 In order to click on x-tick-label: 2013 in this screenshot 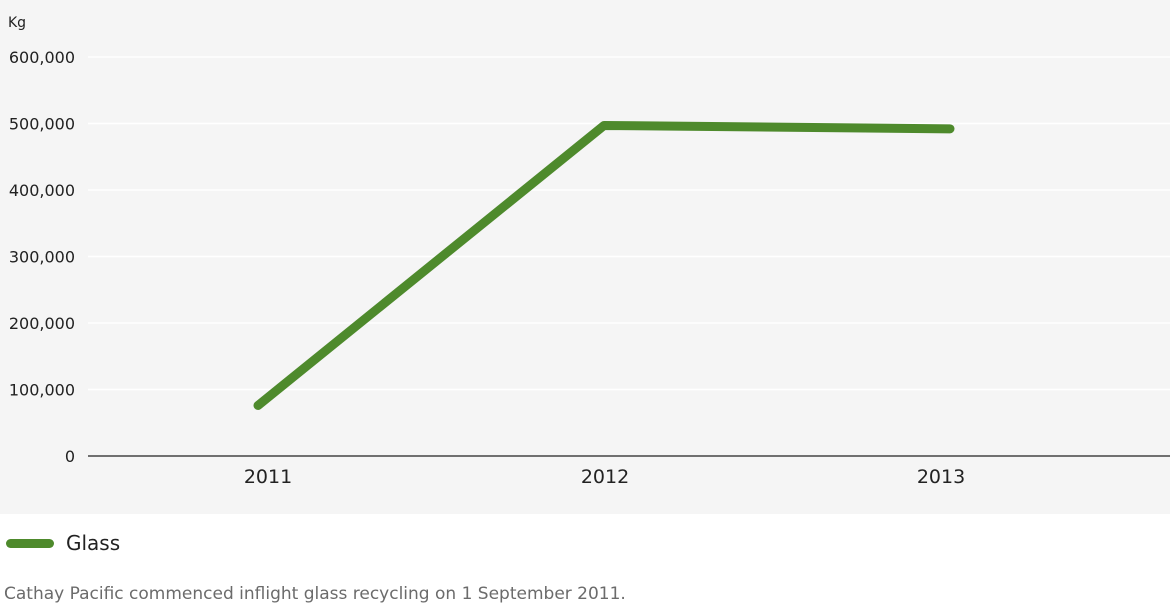, I will do `click(941, 477)`.